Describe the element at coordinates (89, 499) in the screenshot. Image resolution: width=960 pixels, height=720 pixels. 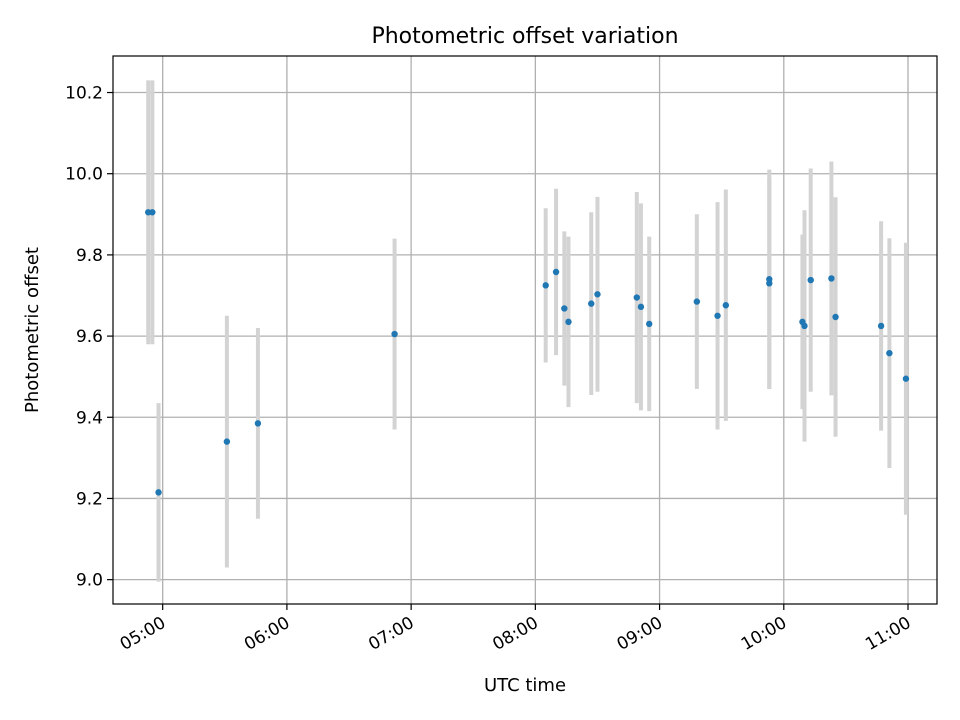
I see `y-tick-label: 9.2` at that location.